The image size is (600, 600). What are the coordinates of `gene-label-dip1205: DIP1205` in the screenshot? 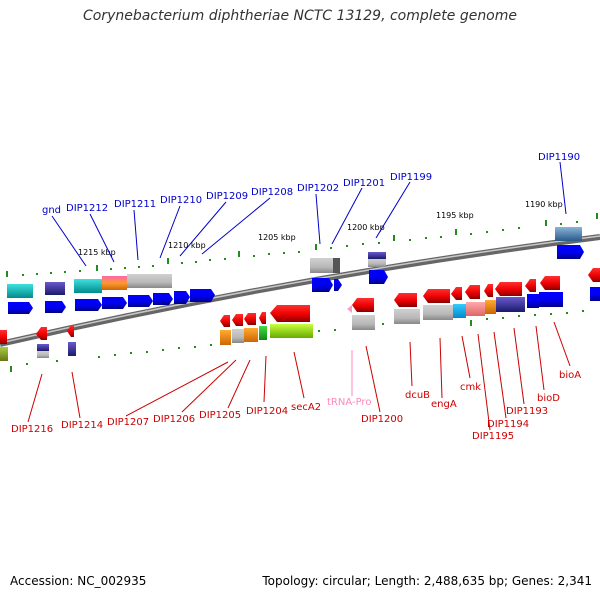 It's located at (220, 415).